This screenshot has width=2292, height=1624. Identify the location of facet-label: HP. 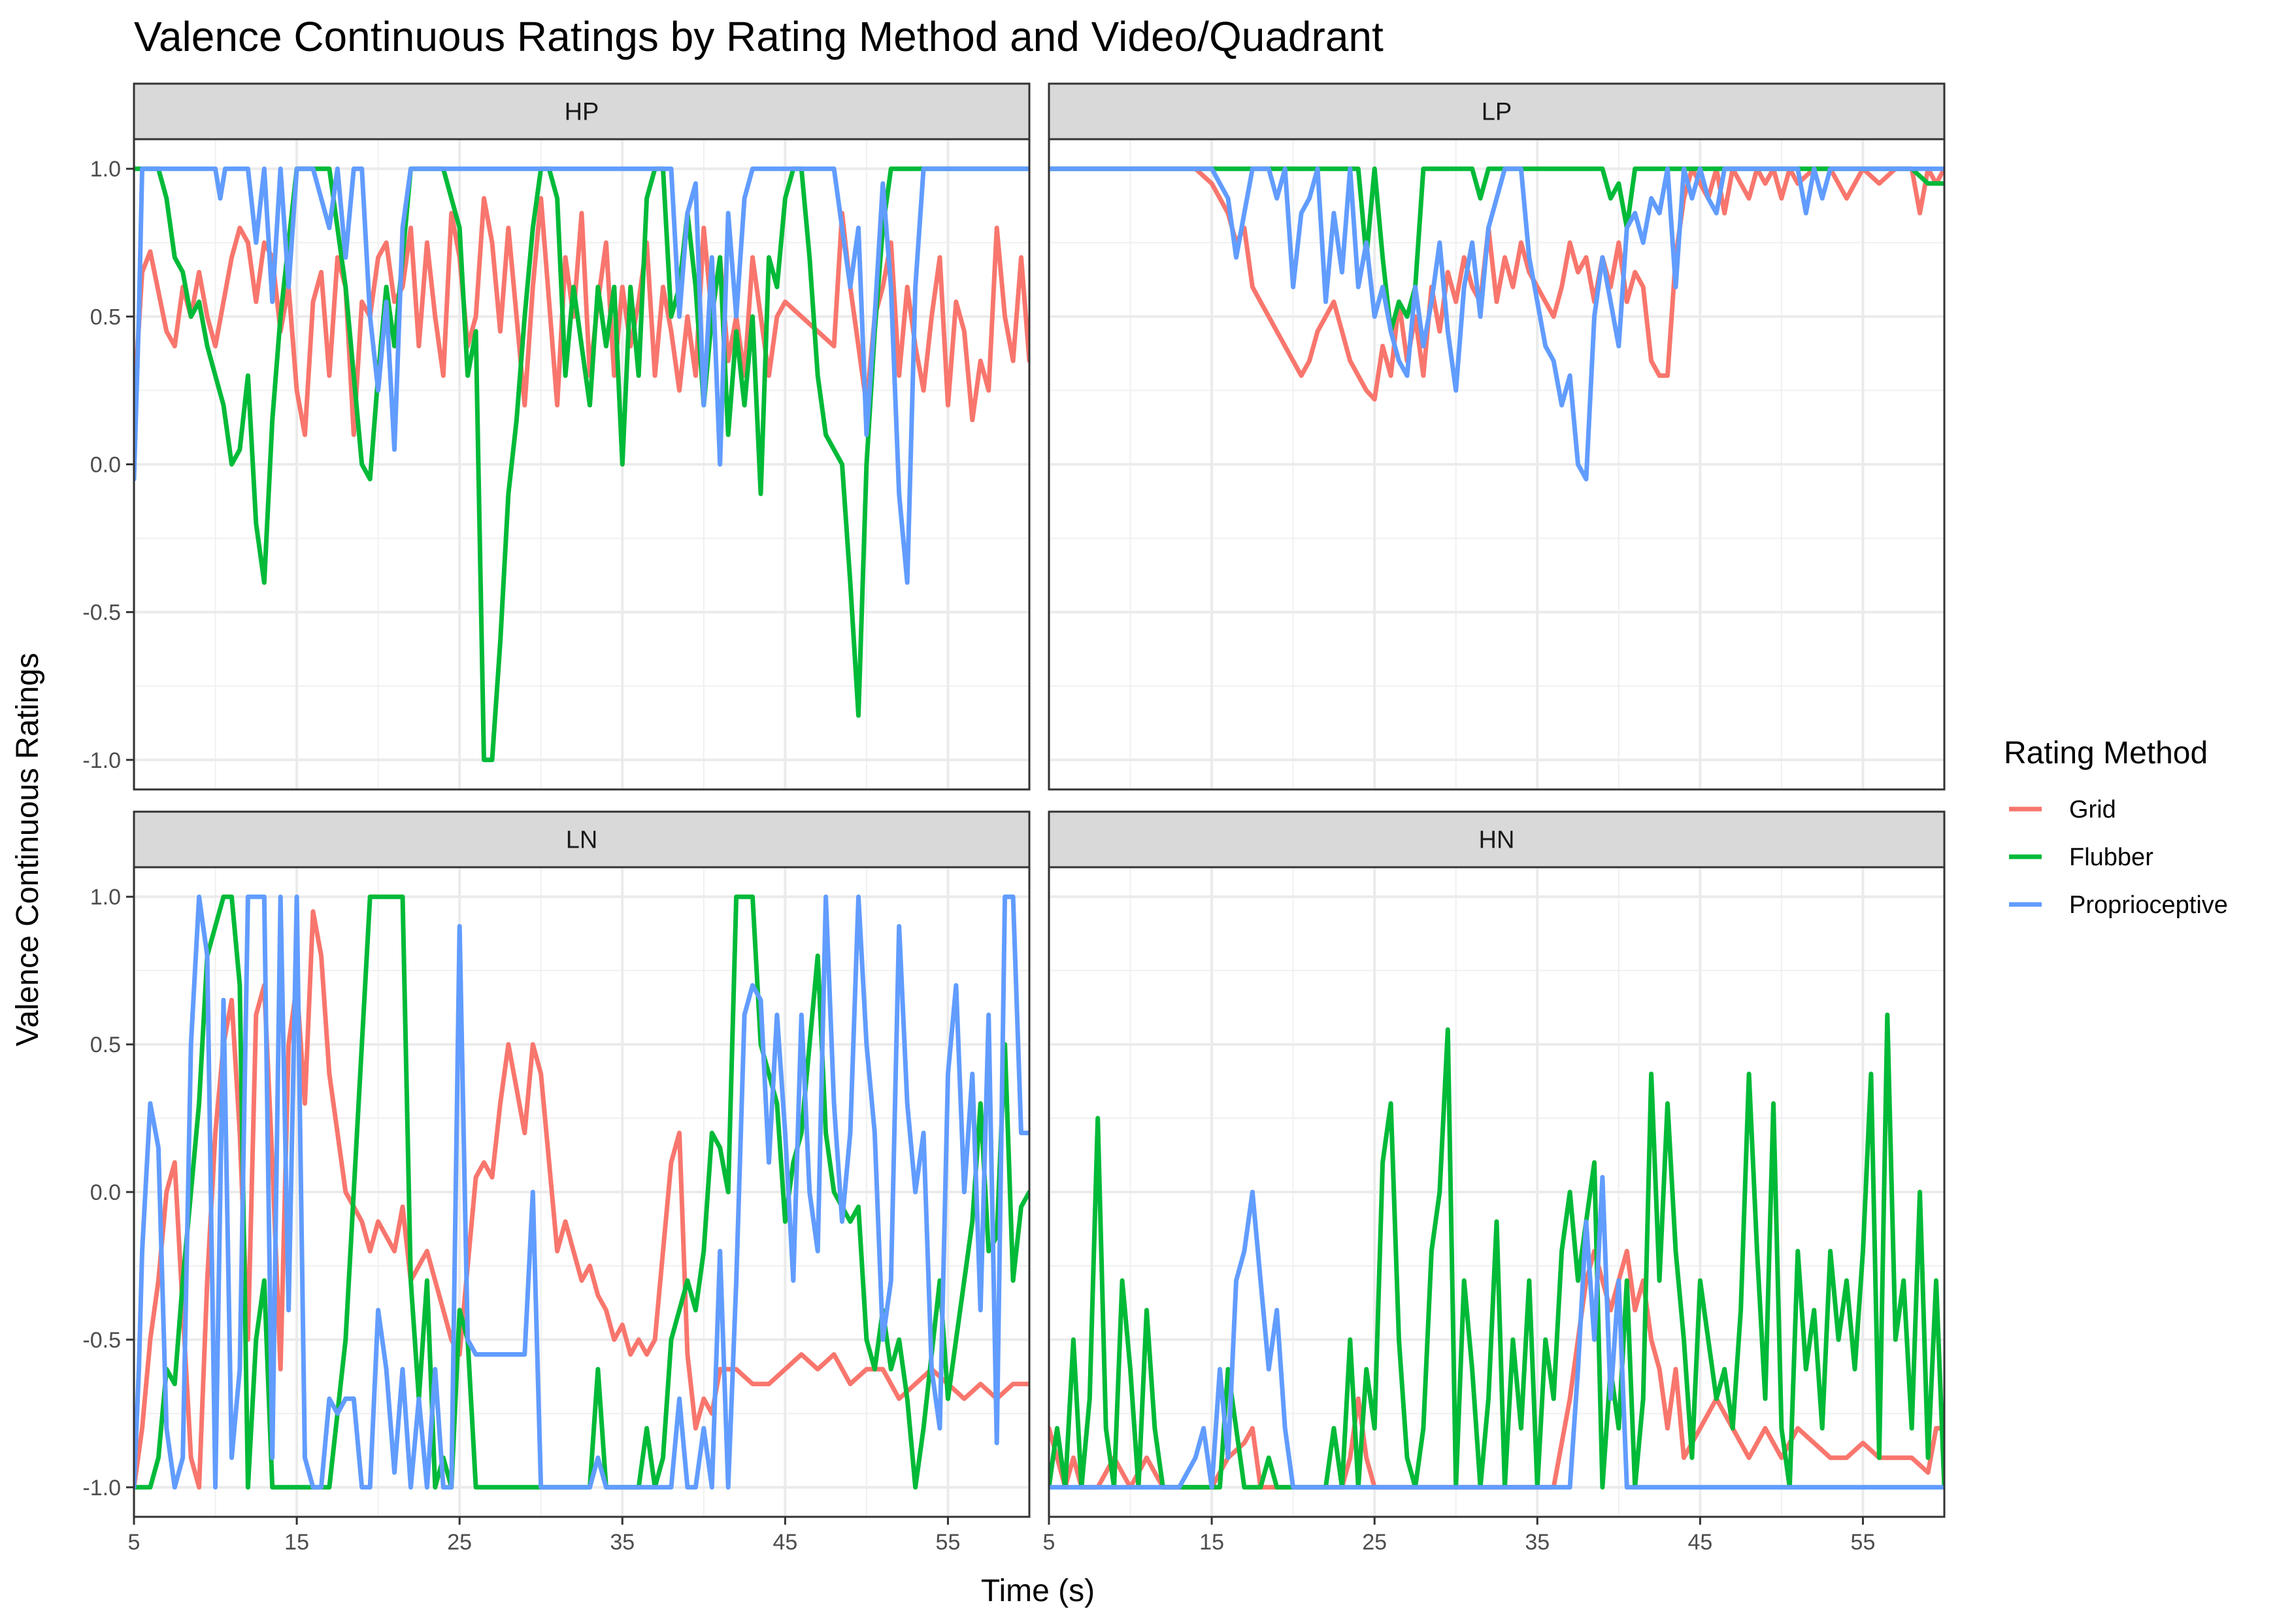
(582, 112).